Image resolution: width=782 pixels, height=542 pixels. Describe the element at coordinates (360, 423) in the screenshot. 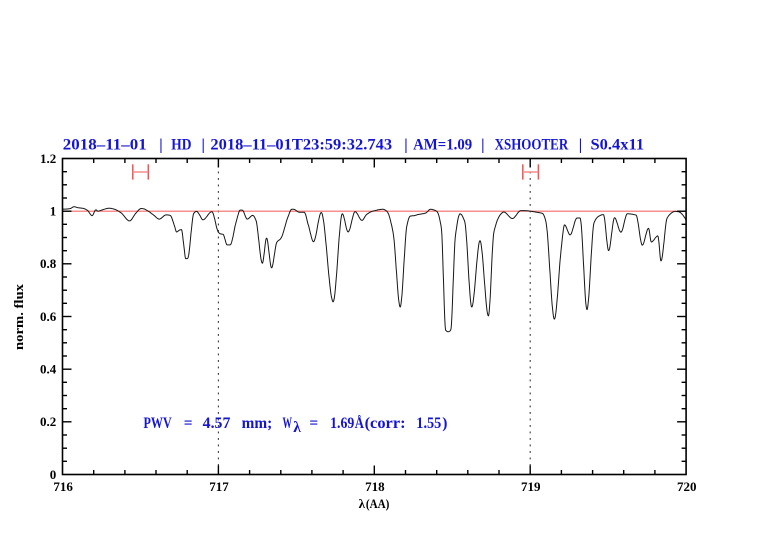

I see `svg-text: Å` at that location.